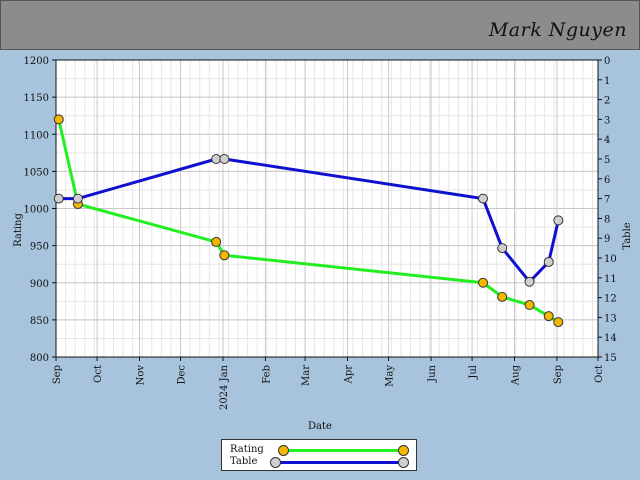 This screenshot has width=640, height=480. What do you see at coordinates (283, 450) in the screenshot?
I see `legend-marker-rating` at bounding box center [283, 450].